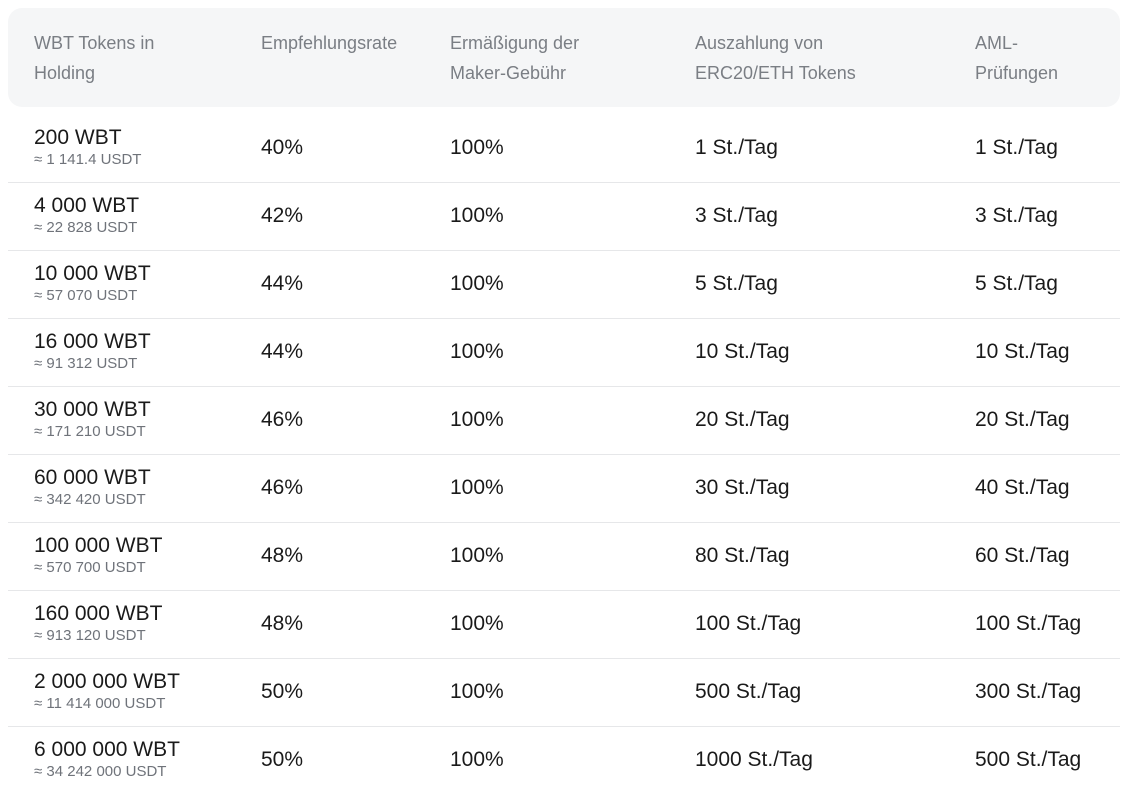 The image size is (1128, 808). I want to click on aml-check-limit: 10 St./Tag, so click(1022, 351).